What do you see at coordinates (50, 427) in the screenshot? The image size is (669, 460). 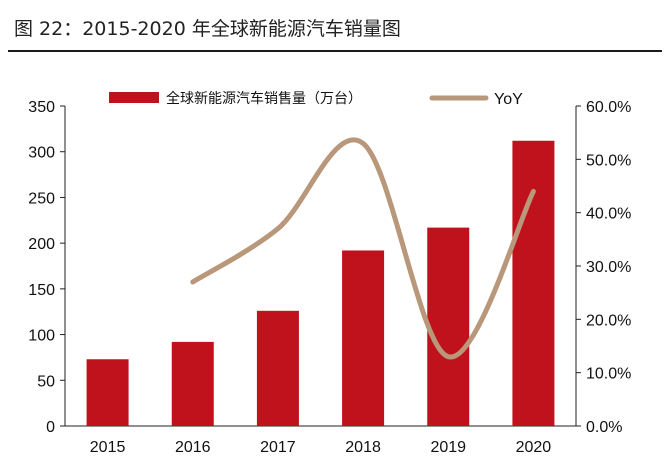 I see `left-tick-label: 0` at bounding box center [50, 427].